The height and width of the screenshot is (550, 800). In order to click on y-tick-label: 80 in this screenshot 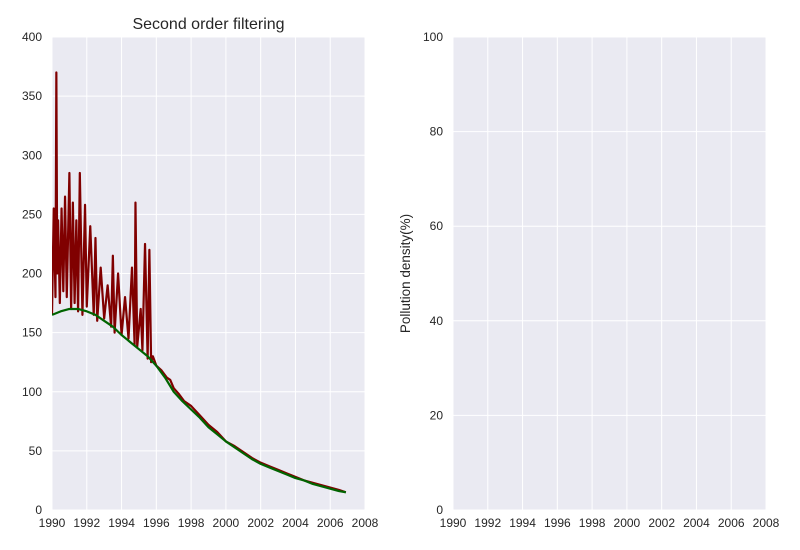, I will do `click(437, 132)`.